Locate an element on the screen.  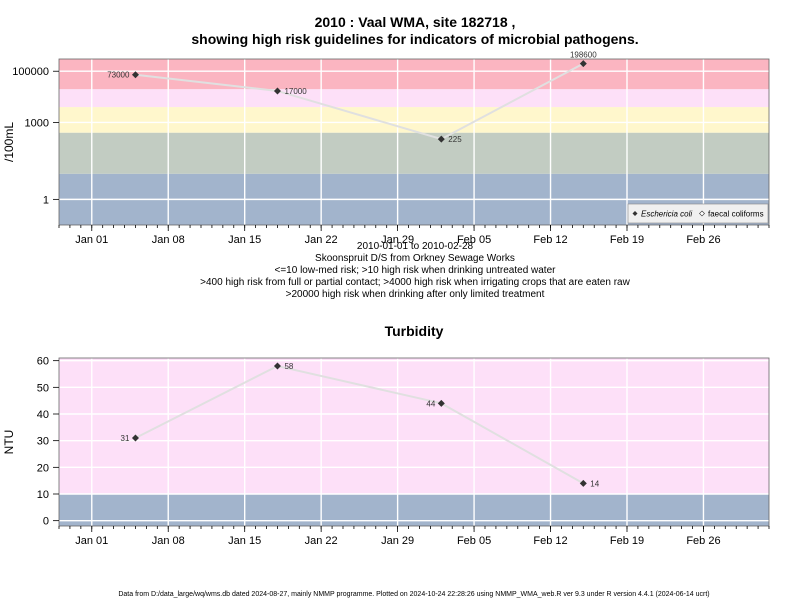
data-label-2: 44 is located at coordinates (430, 403).